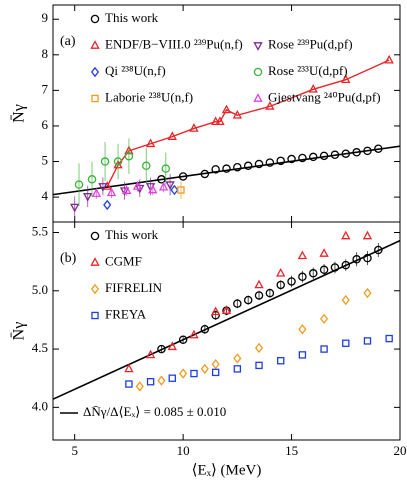  Describe the element at coordinates (74, 450) in the screenshot. I see `x-tick-label: 5` at that location.